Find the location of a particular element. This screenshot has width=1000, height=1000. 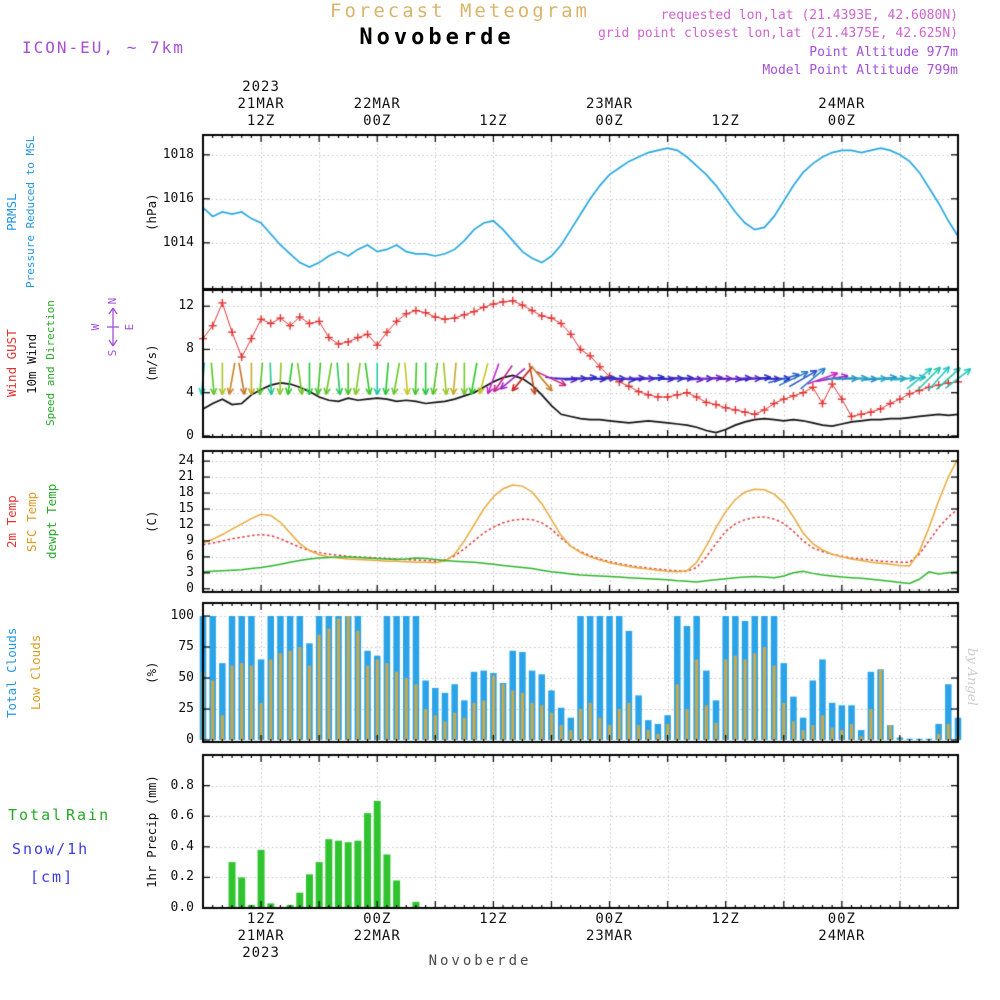

y-tick-label: 3 is located at coordinates (190, 572).